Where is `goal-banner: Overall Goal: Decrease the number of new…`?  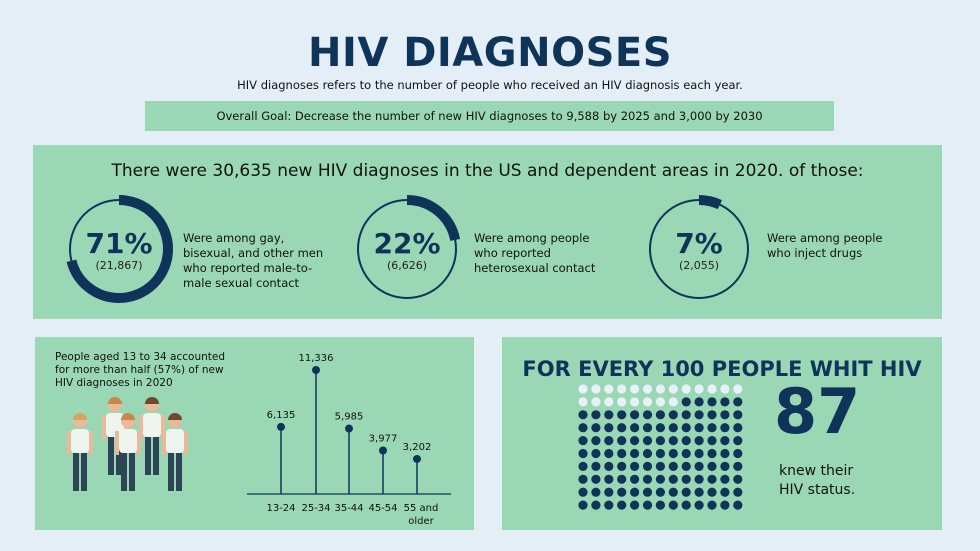
goal-banner: Overall Goal: Decrease the number of new… is located at coordinates (489, 116).